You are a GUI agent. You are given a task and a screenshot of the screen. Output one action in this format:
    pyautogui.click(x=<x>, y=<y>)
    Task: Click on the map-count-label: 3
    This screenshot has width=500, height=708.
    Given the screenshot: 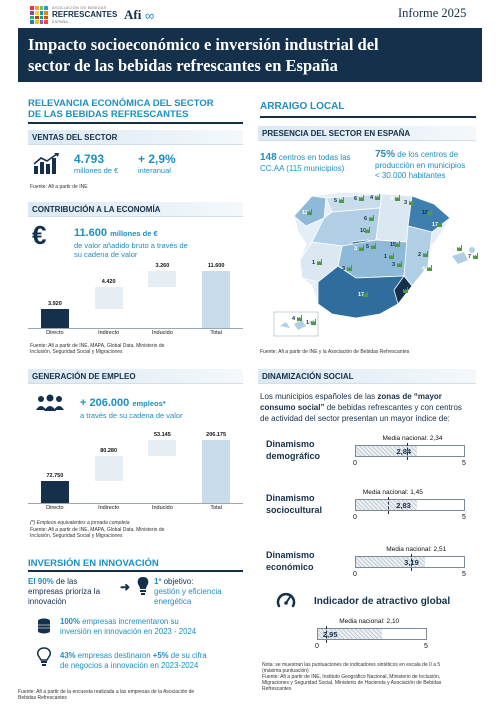 What is the action you would take?
    pyautogui.click(x=405, y=203)
    